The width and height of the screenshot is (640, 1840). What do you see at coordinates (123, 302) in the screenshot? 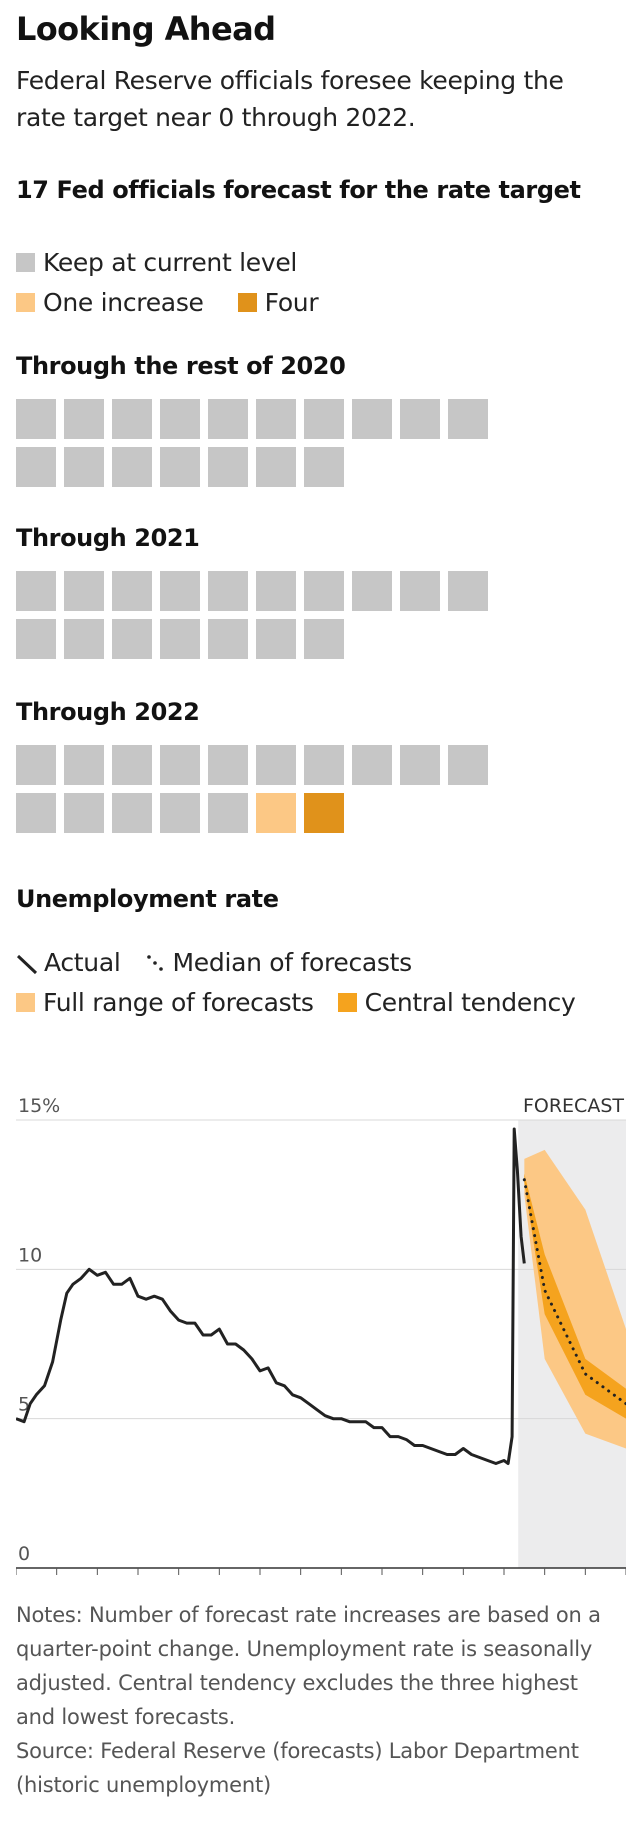
I see `one-increase-label: One increase` at bounding box center [123, 302].